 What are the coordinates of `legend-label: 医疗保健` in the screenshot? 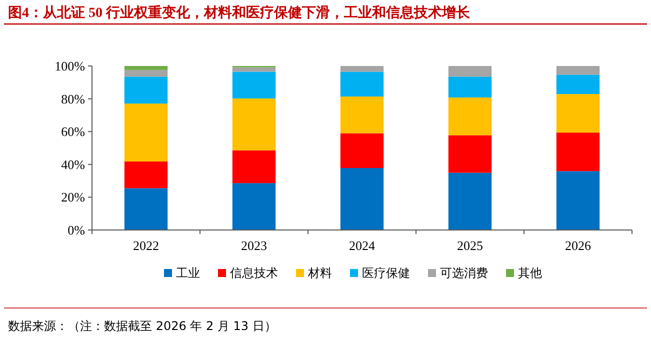 It's located at (386, 273).